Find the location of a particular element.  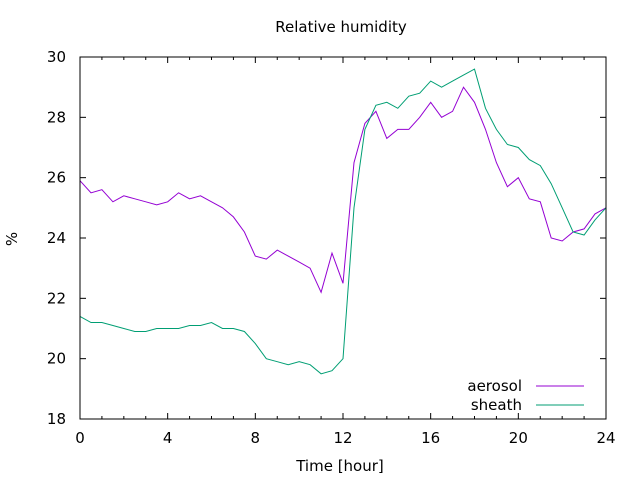

x-tick-label: 8 is located at coordinates (256, 438).